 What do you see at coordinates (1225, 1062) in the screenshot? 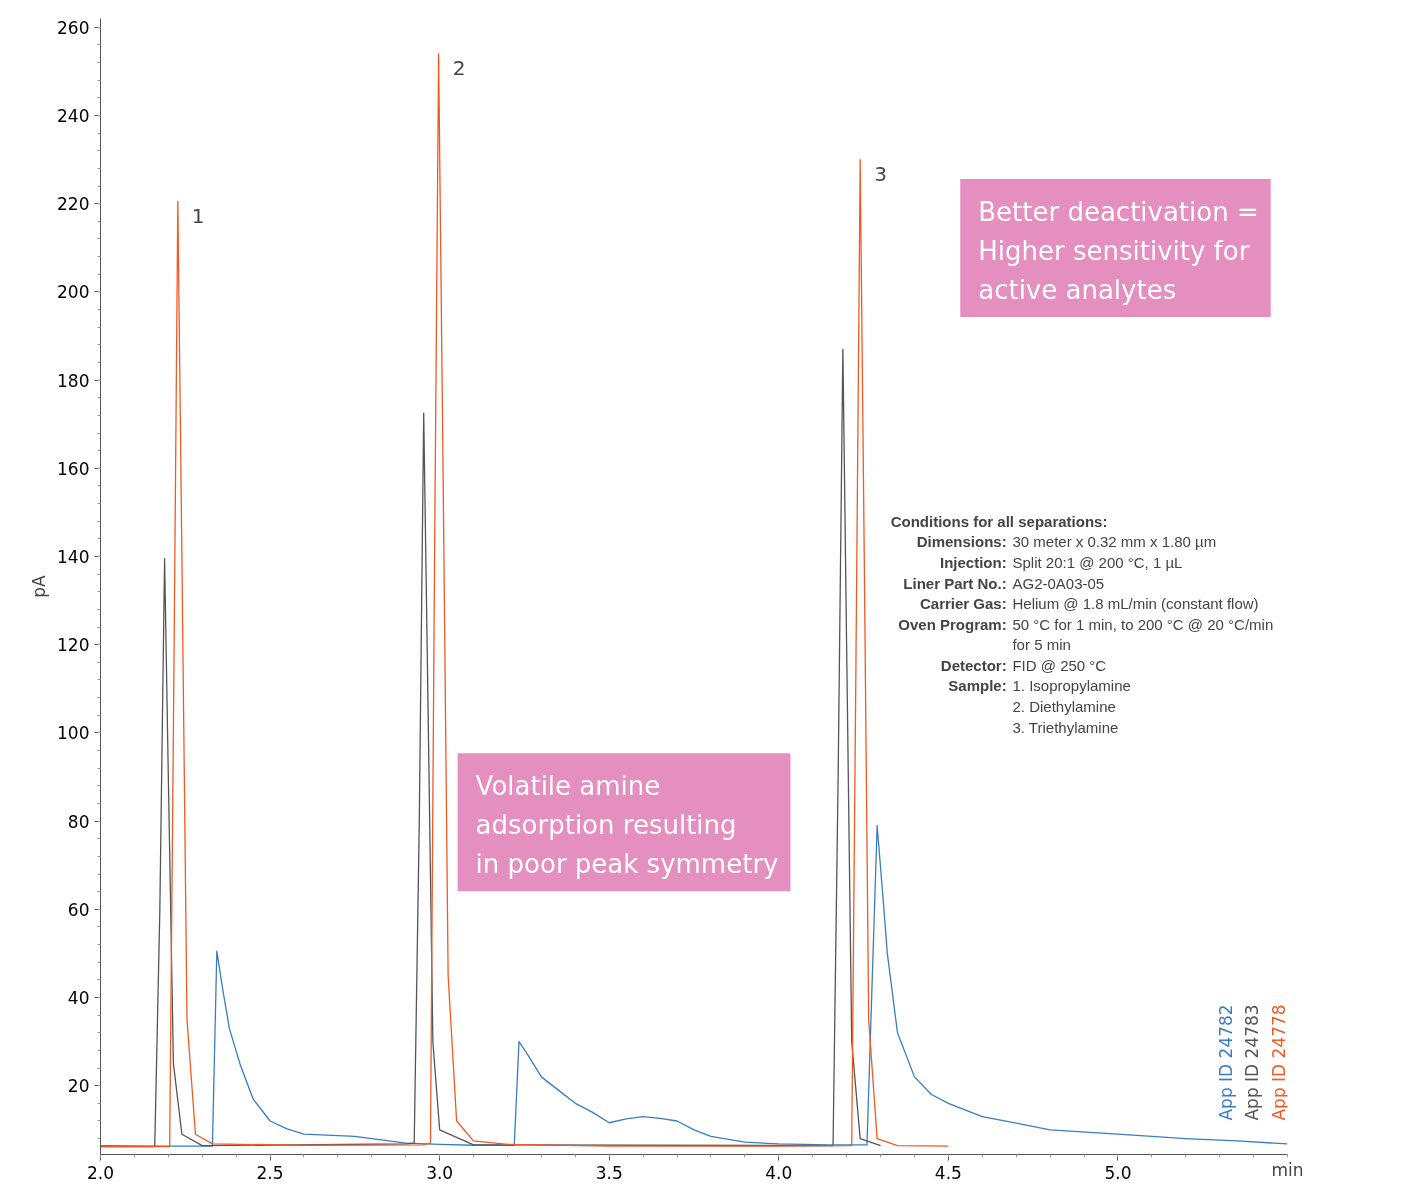
I see `text: App ID 24782` at bounding box center [1225, 1062].